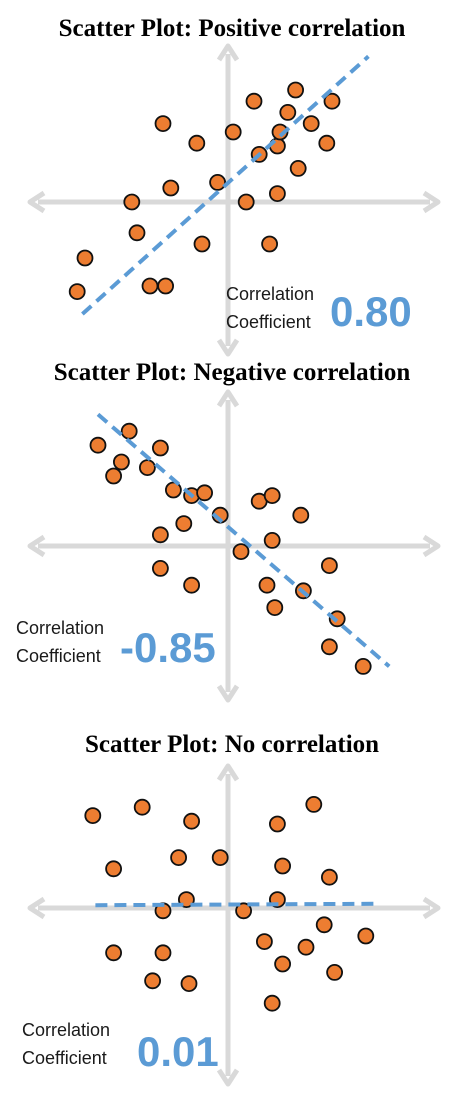  What do you see at coordinates (232, 744) in the screenshot?
I see `chart-title: Scatter Plot: No correlation` at bounding box center [232, 744].